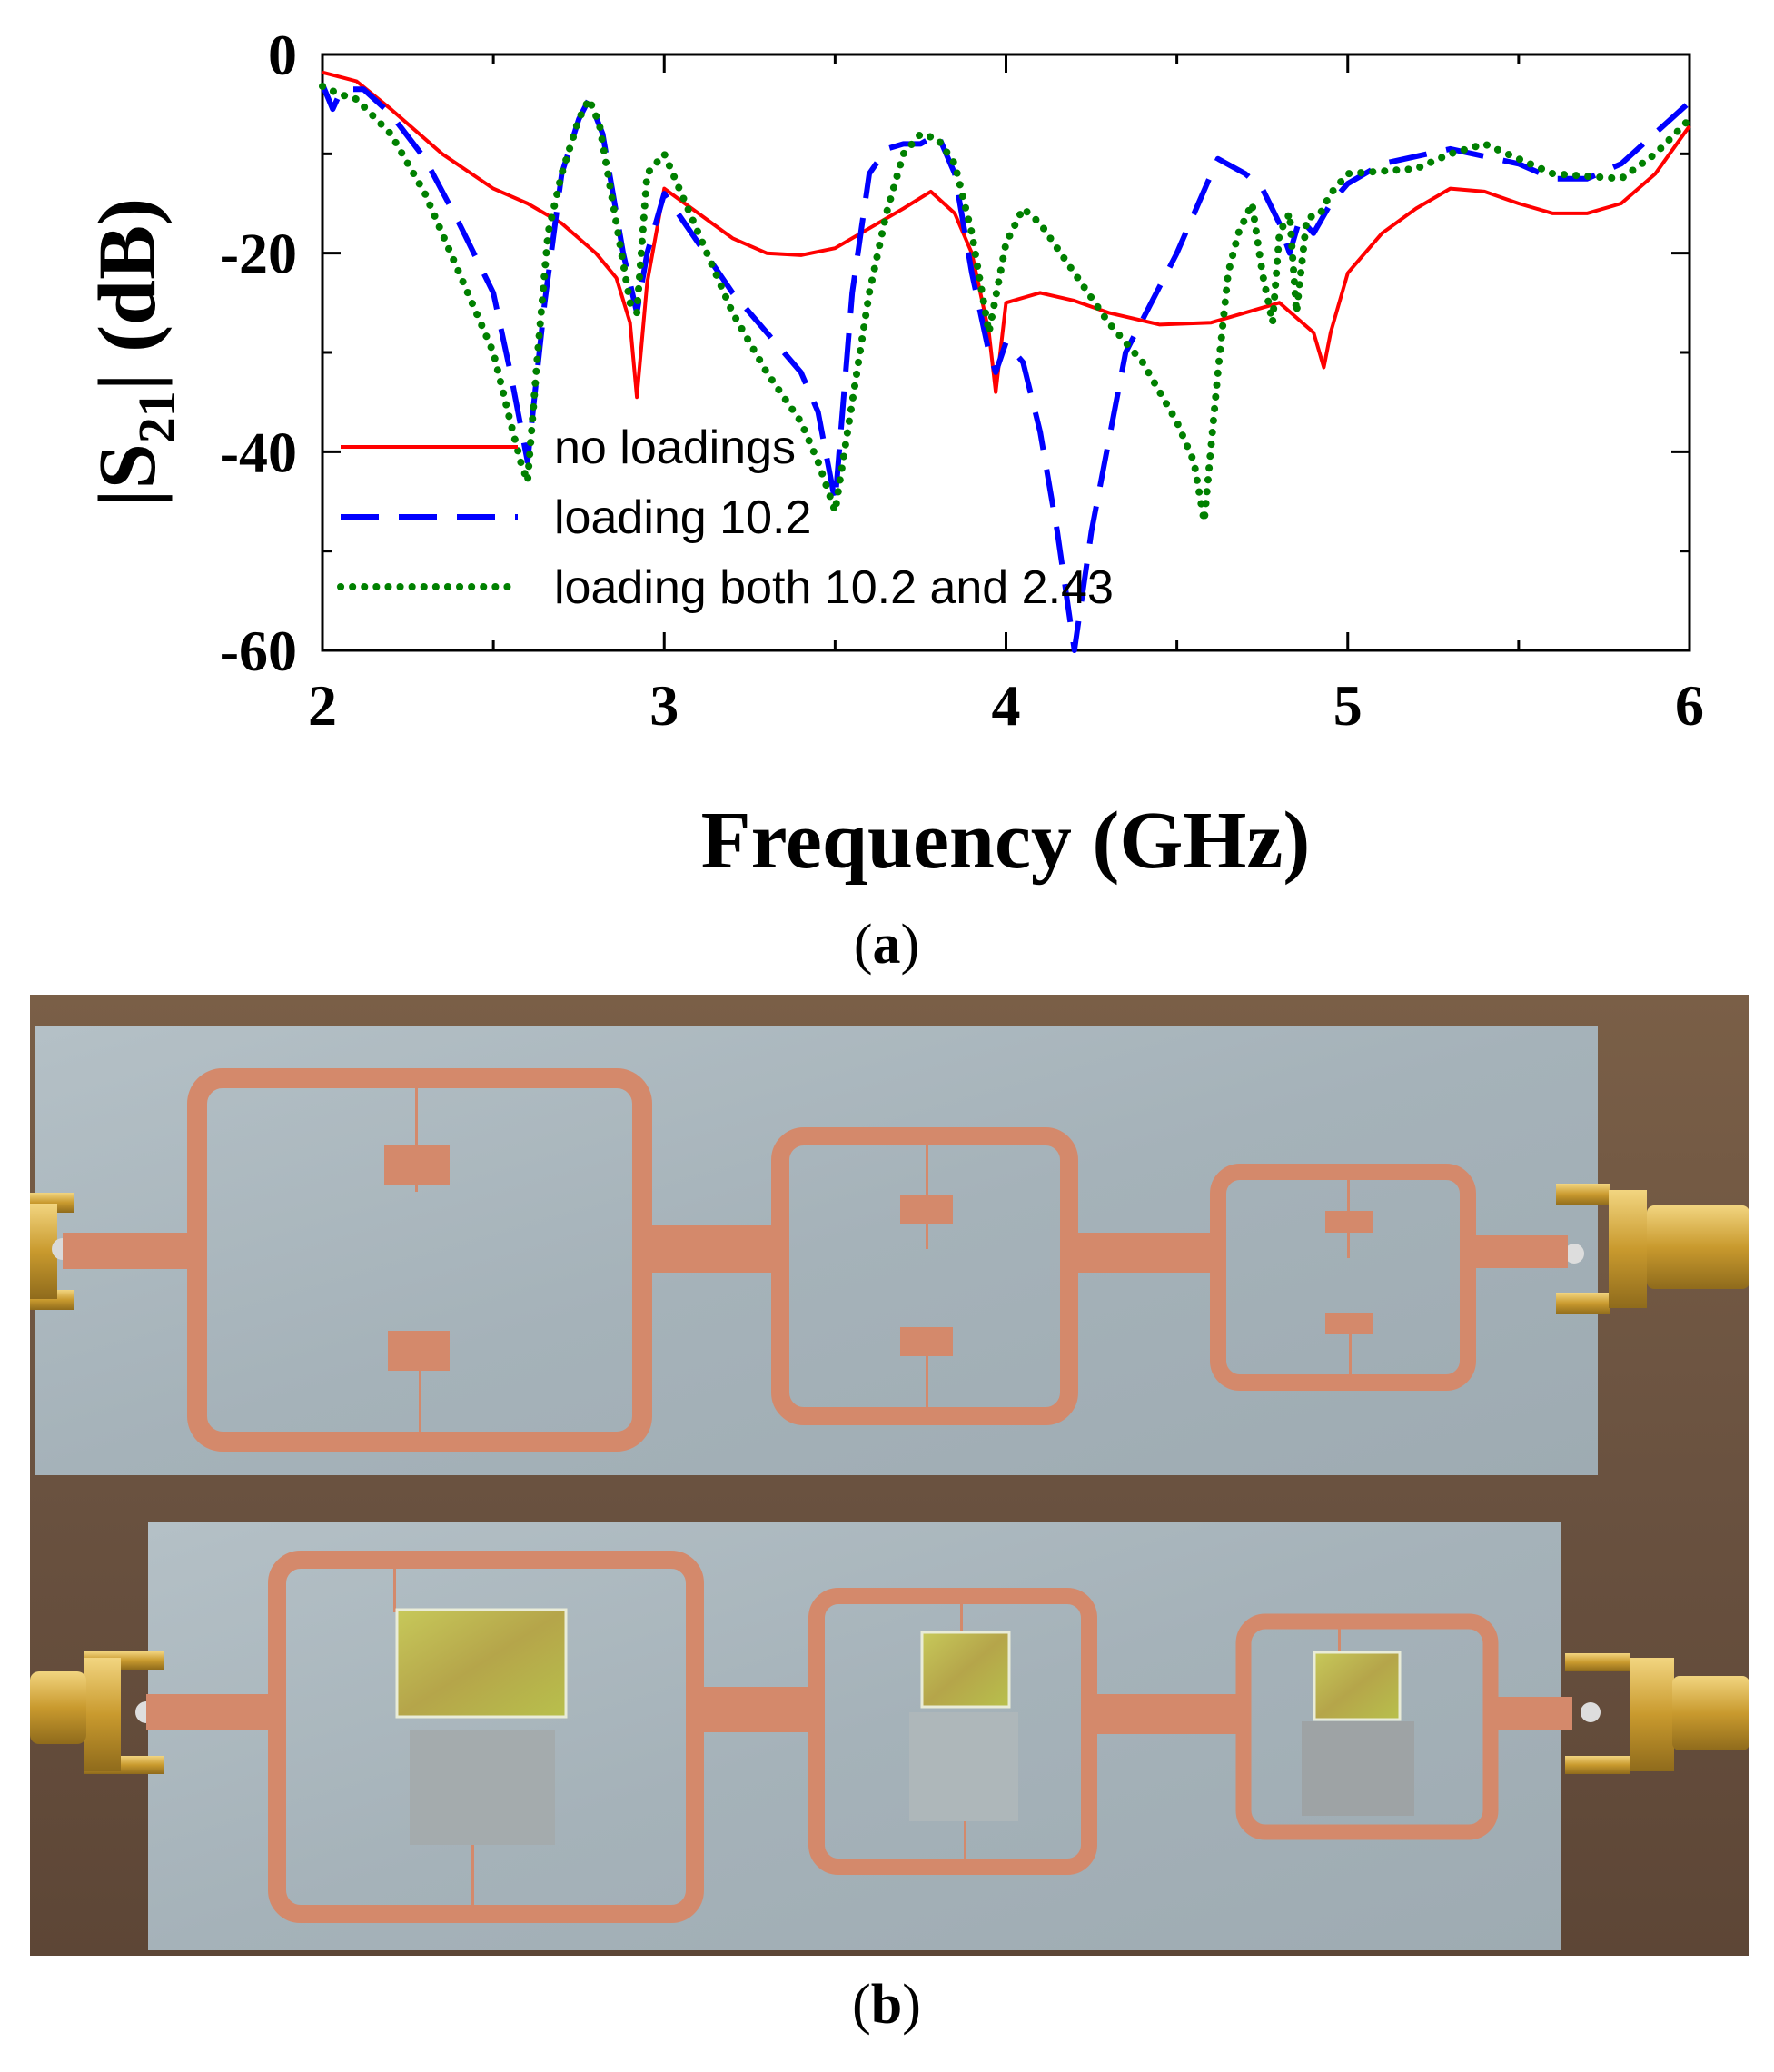  What do you see at coordinates (886, 945) in the screenshot?
I see `panel-label-a: (a)` at bounding box center [886, 945].